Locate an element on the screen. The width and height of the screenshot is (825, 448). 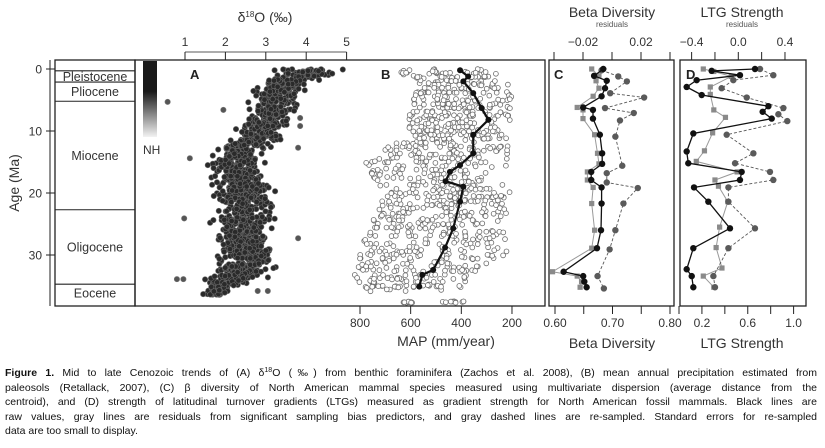
panel-label-a: A is located at coordinates (195, 74).